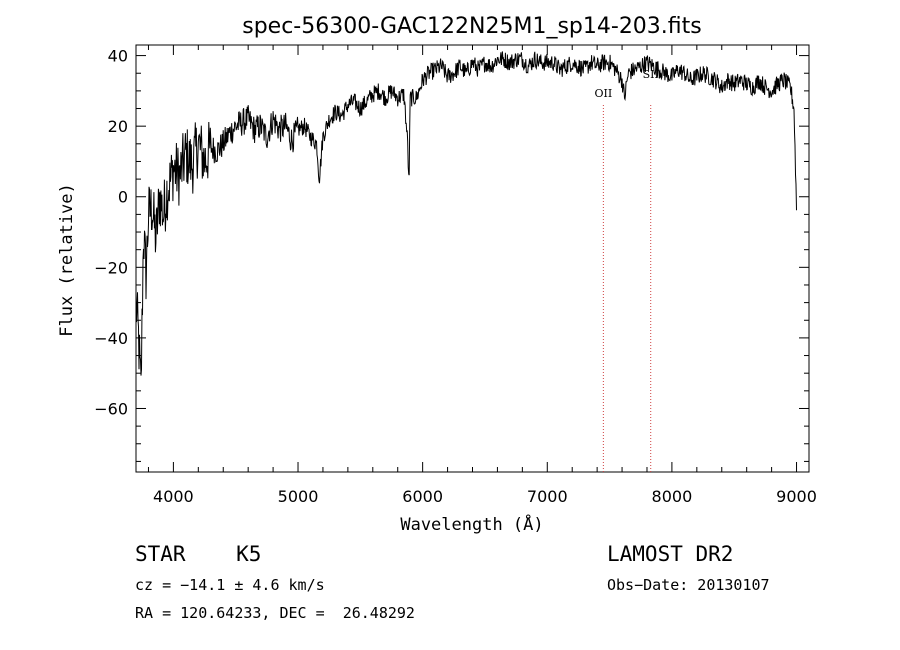 This screenshot has width=900, height=650. Describe the element at coordinates (670, 554) in the screenshot. I see `survey-label: LAMOST DR2` at that location.